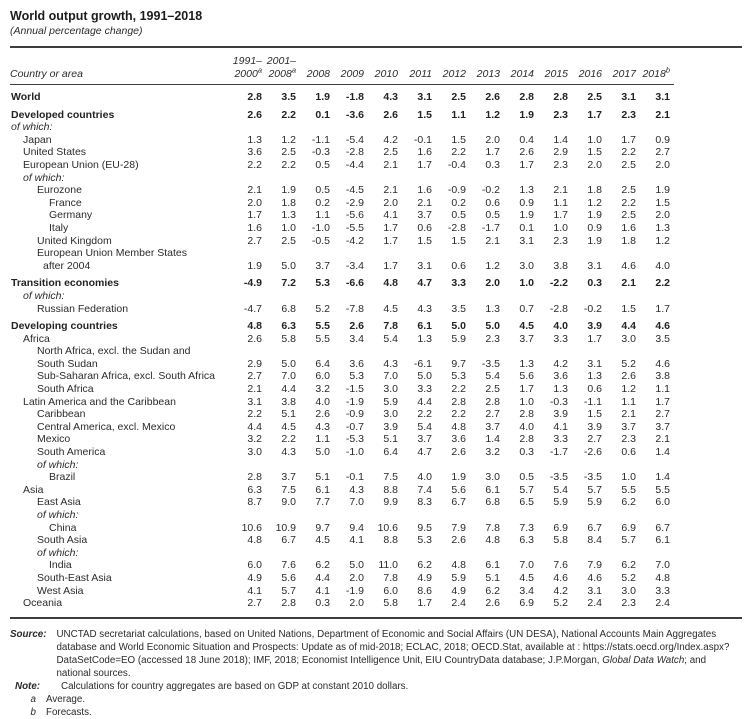 This screenshot has width=750, height=719. What do you see at coordinates (453, 66) in the screenshot?
I see `year-column-header: 2012` at bounding box center [453, 66].